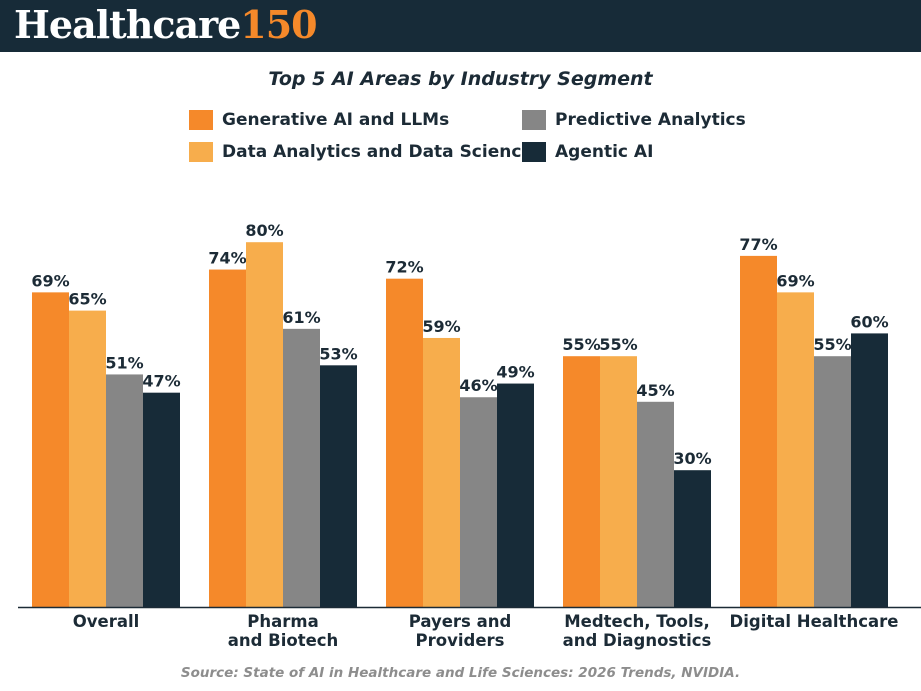  Describe the element at coordinates (87, 299) in the screenshot. I see `data-label: 65%` at that location.